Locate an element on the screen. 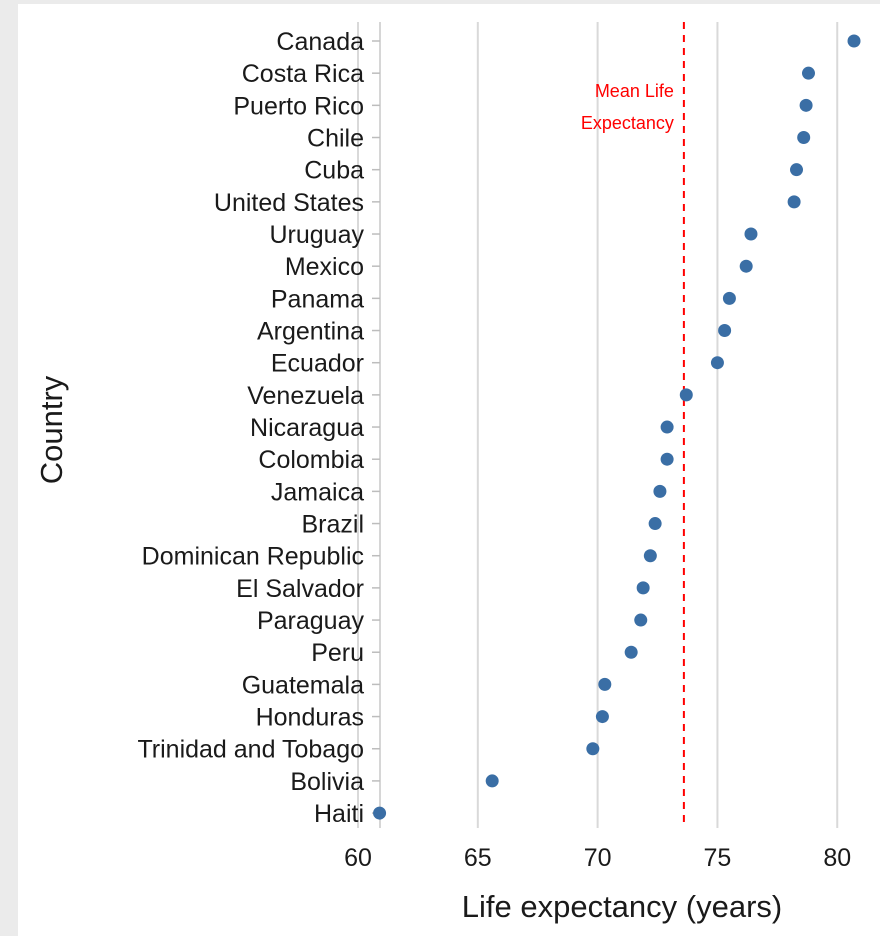 This screenshot has height=936, width=880. country-label: Chile is located at coordinates (335, 139).